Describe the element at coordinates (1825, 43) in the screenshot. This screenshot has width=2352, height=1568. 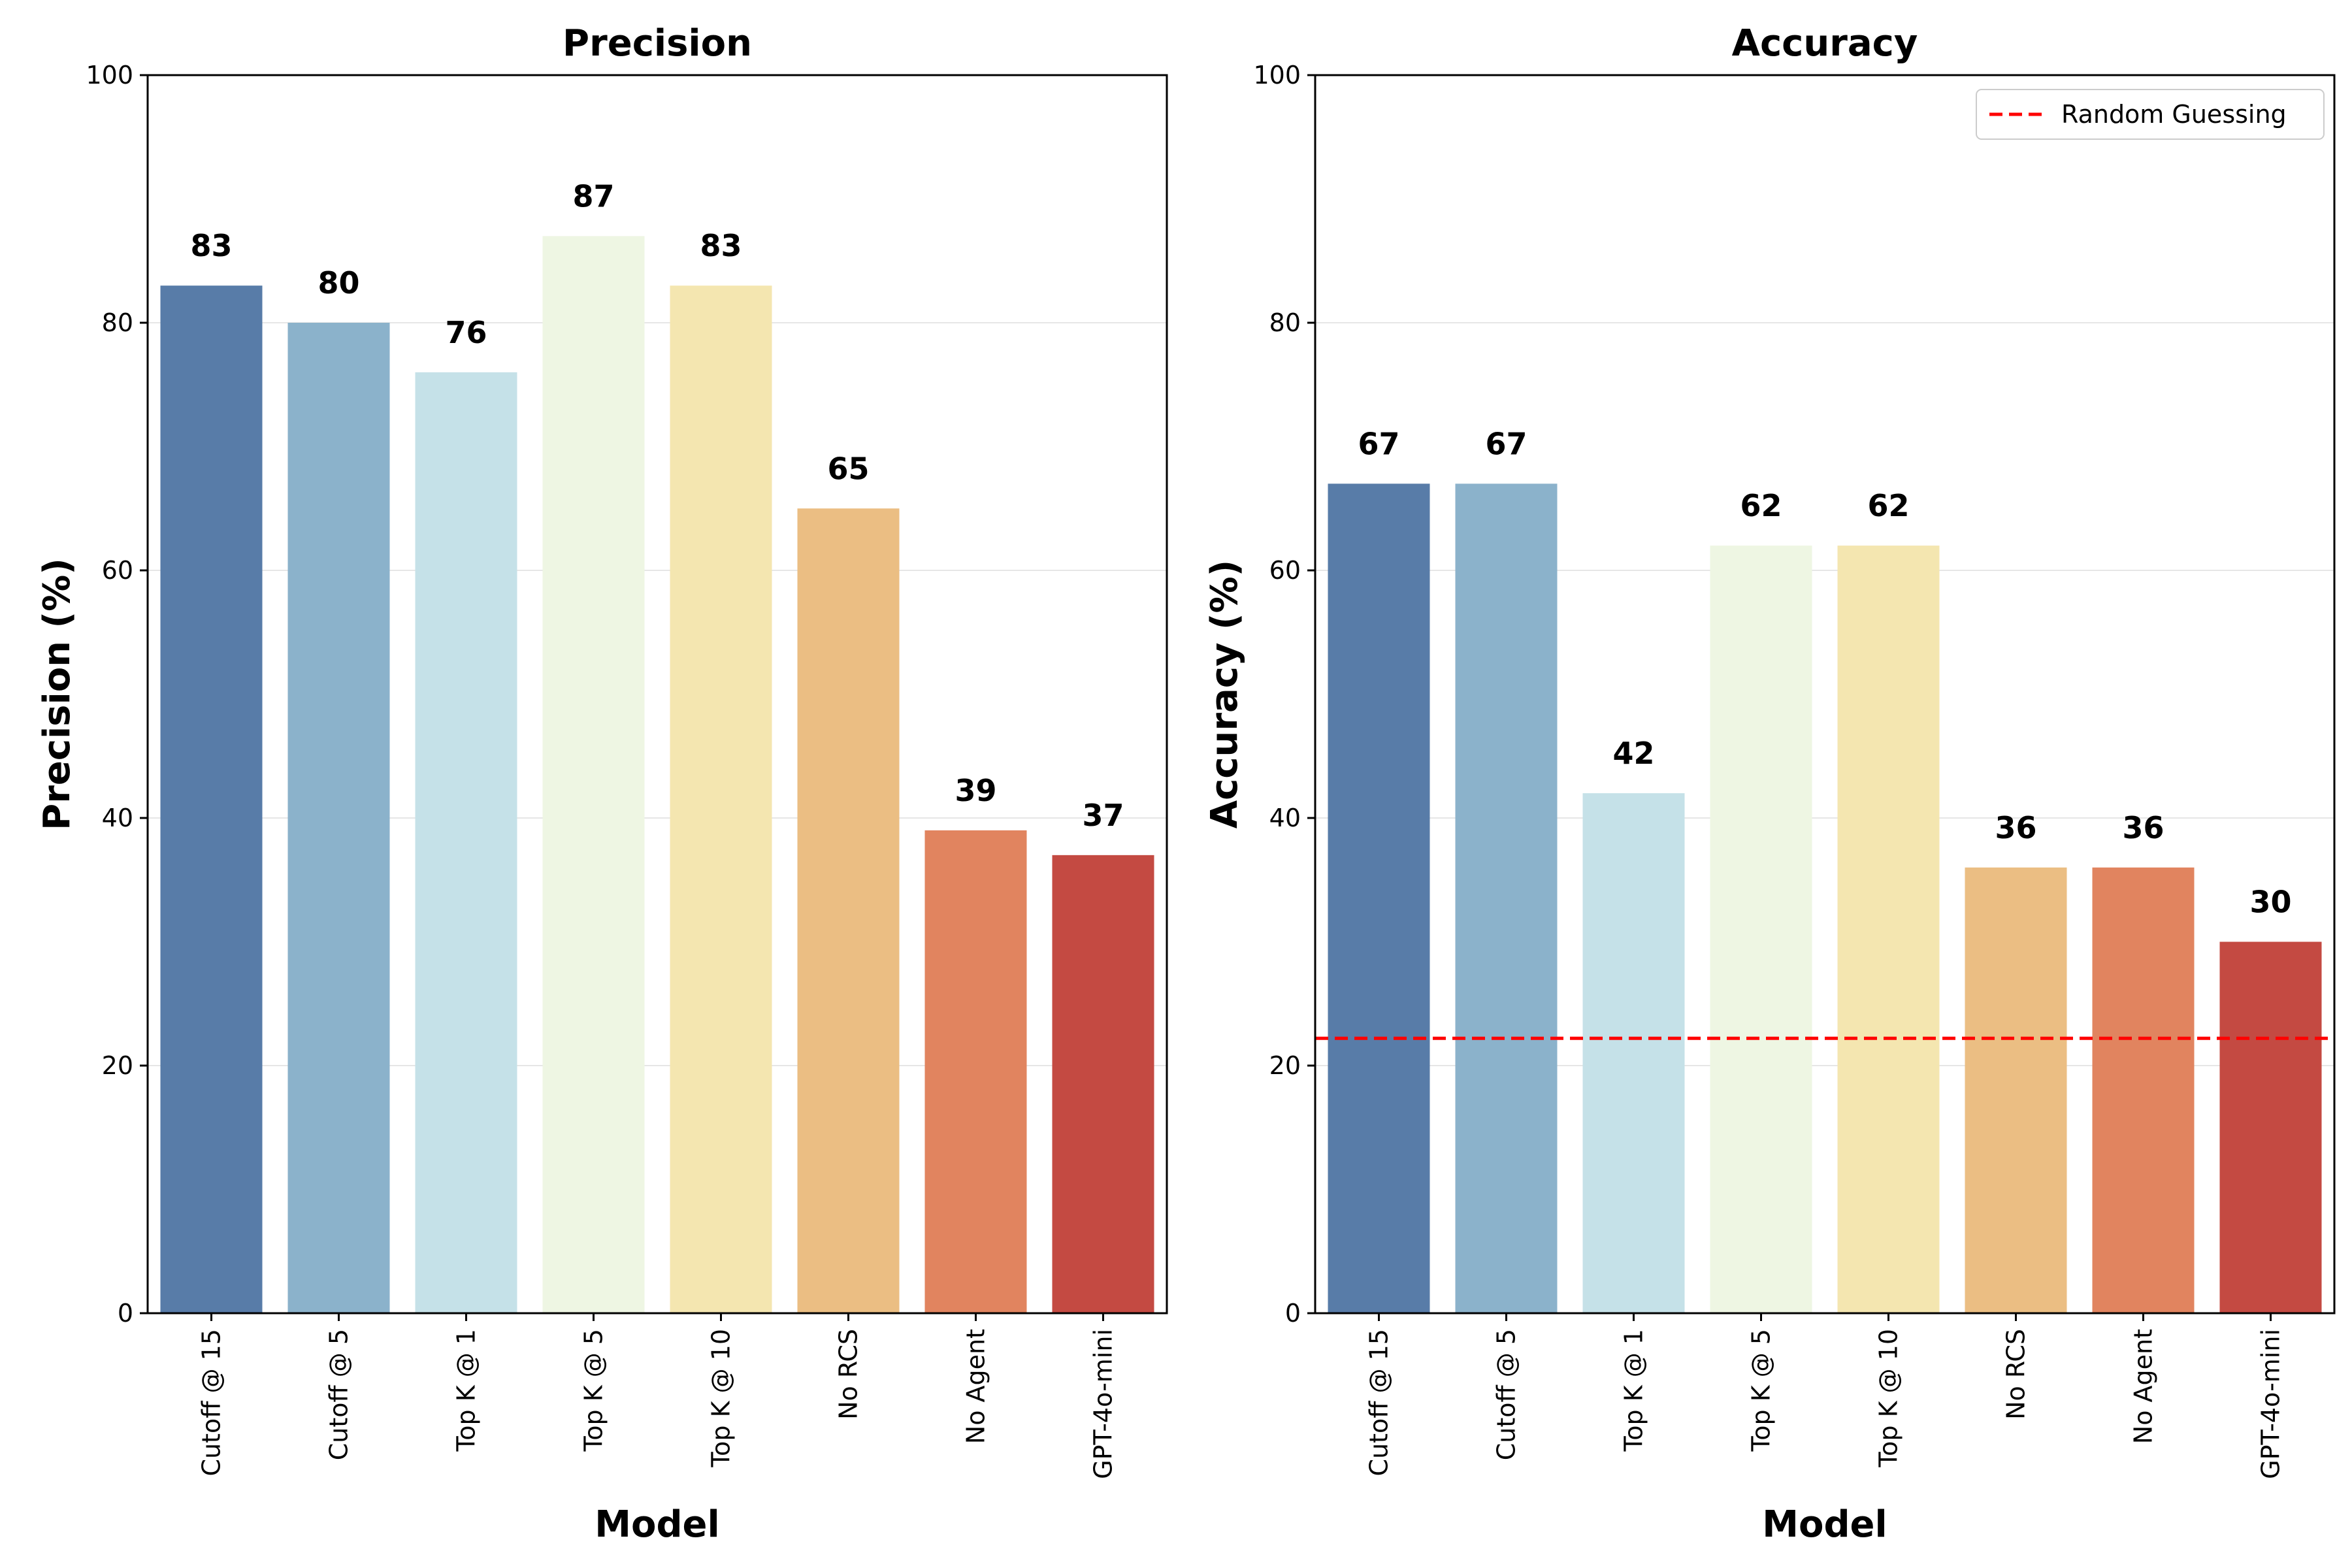
I see `chart-title: Accuracy` at that location.